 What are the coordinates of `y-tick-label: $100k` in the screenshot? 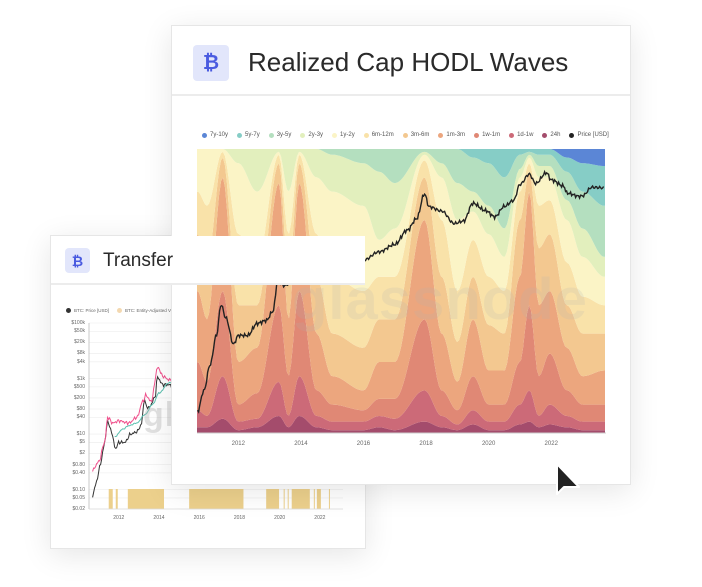 It's located at (78, 323).